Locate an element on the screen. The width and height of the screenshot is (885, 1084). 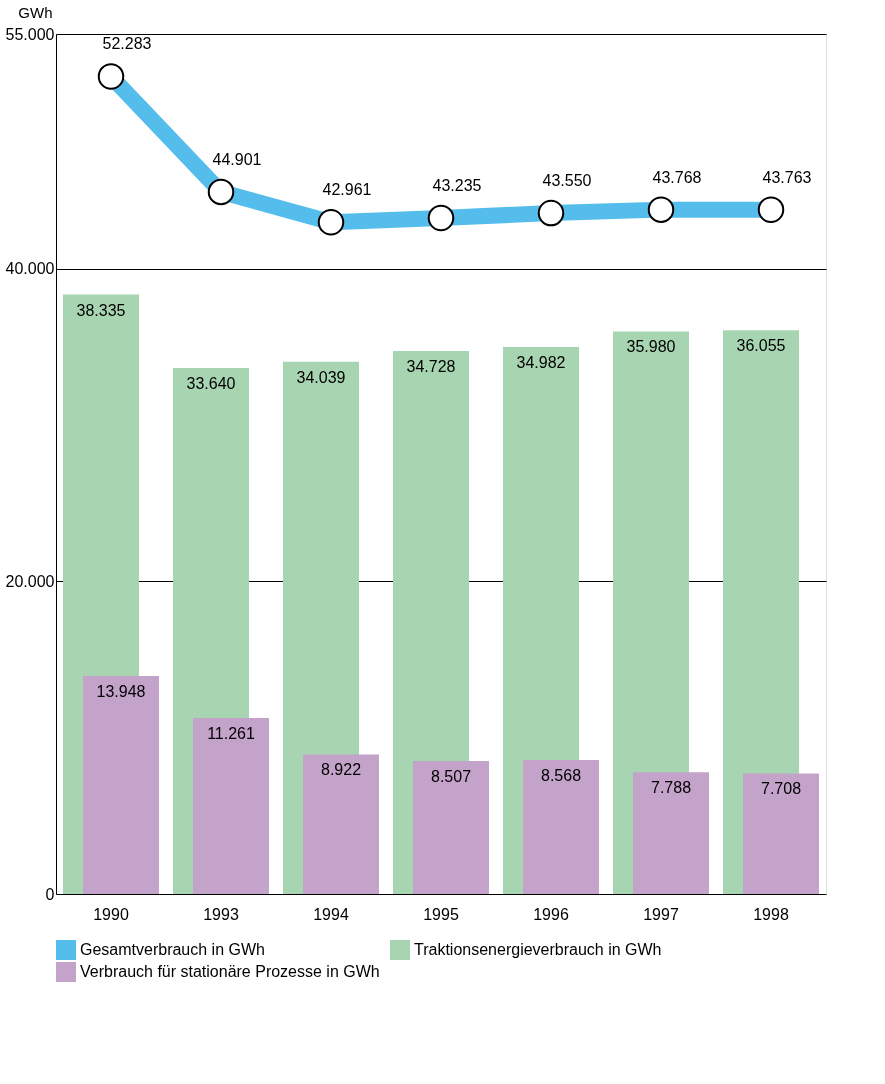
x-tick-label: 1997 is located at coordinates (661, 914).